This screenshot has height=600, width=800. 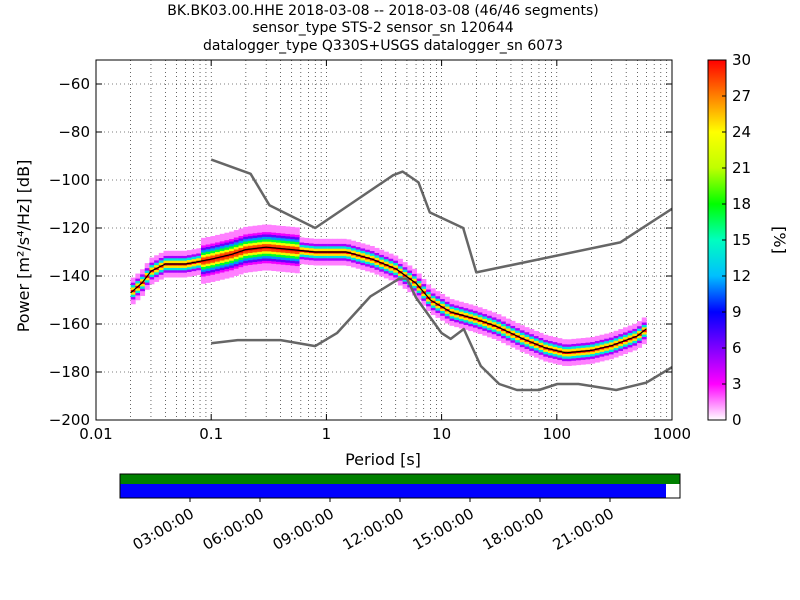 What do you see at coordinates (393, 491) in the screenshot?
I see `processed-psd-bar` at bounding box center [393, 491].